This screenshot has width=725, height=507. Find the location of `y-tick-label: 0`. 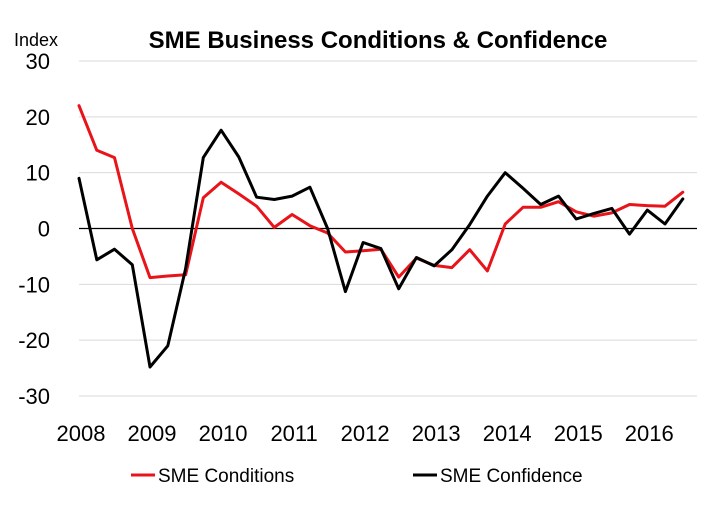

y-tick-label: 0 is located at coordinates (44, 229).